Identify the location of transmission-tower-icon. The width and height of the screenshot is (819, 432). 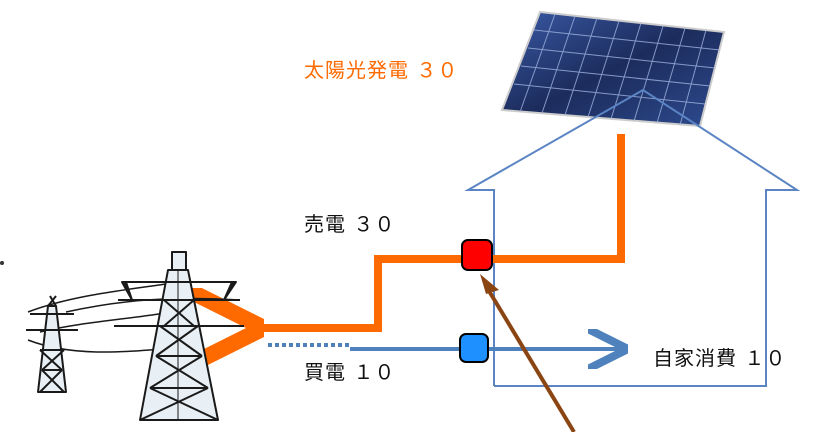
(135, 336).